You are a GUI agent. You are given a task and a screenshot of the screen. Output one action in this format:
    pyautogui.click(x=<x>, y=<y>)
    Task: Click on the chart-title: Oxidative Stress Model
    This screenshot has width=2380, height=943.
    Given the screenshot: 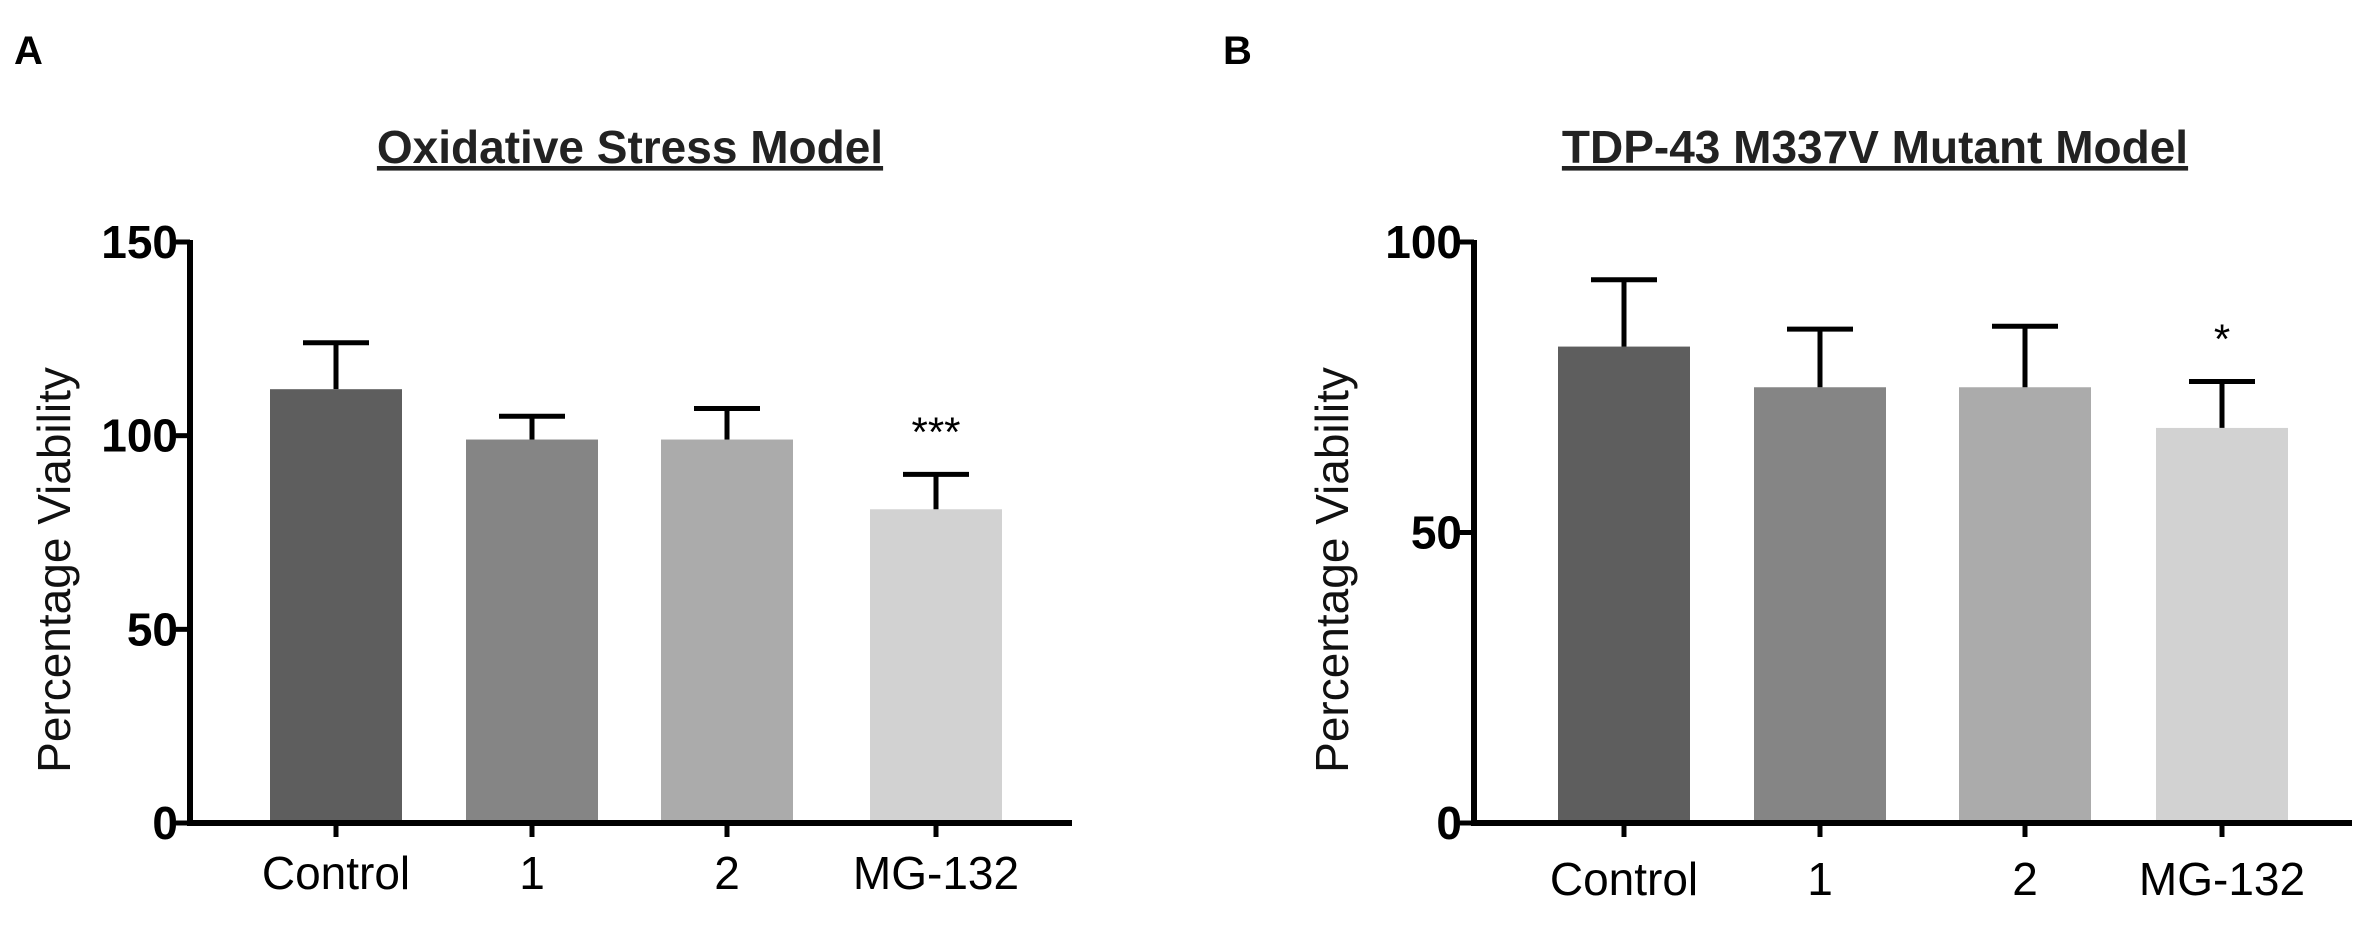 What is the action you would take?
    pyautogui.click(x=630, y=147)
    